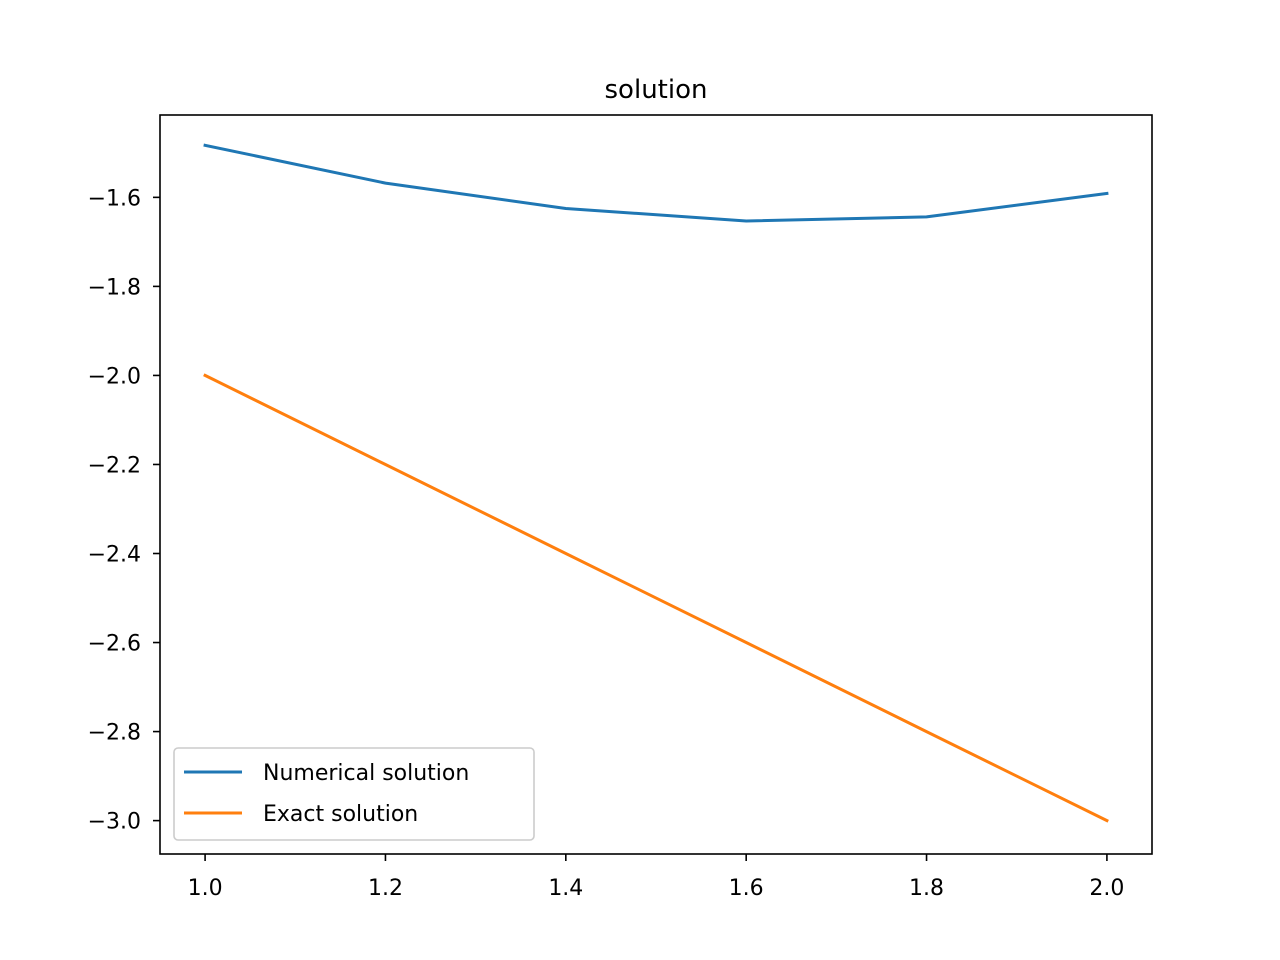  What do you see at coordinates (340, 814) in the screenshot?
I see `legend-label: Exact solution` at bounding box center [340, 814].